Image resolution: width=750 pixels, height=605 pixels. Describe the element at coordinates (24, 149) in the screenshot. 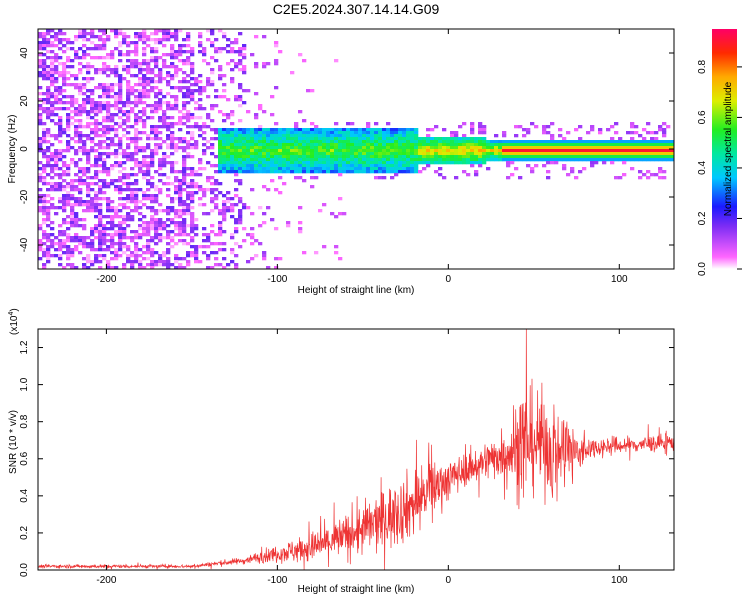

I see `spectrogram-y-tick-label: 0` at that location.